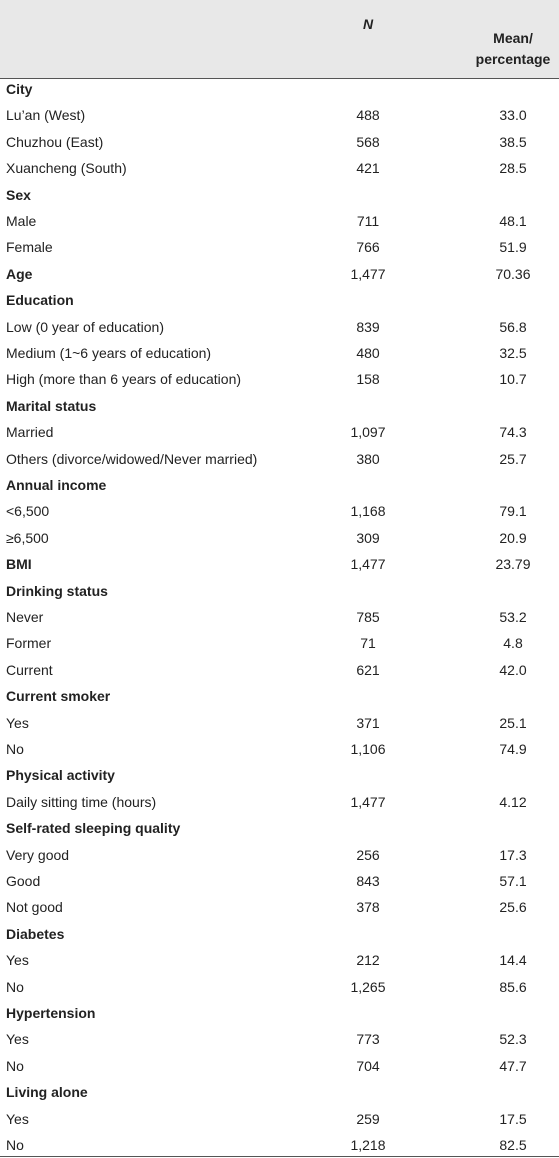  Describe the element at coordinates (513, 907) in the screenshot. I see `cell-value: 25.6` at that location.